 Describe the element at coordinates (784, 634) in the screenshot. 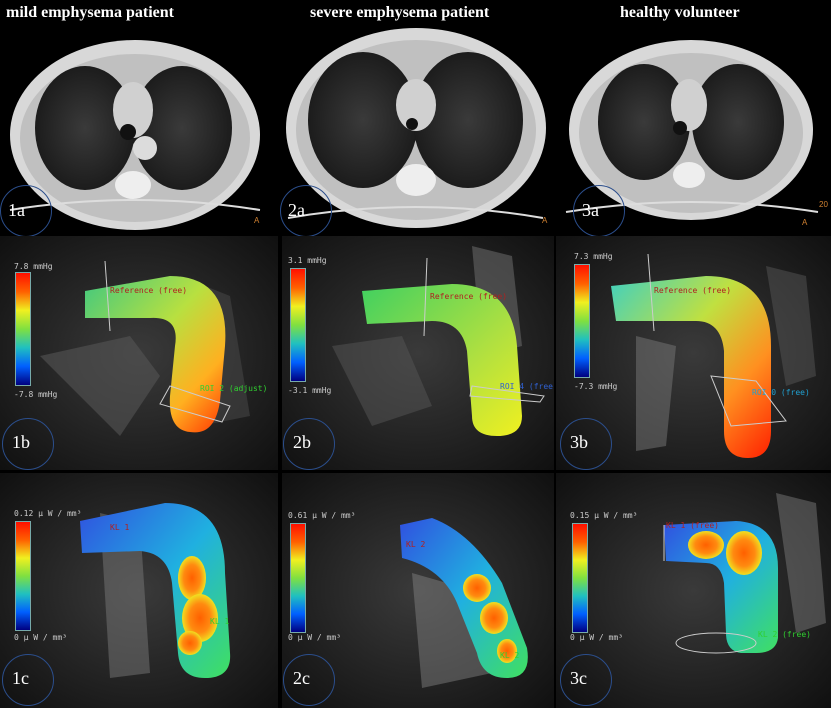

I see `wss-roi-b-3c: KL 2 (free)` at that location.